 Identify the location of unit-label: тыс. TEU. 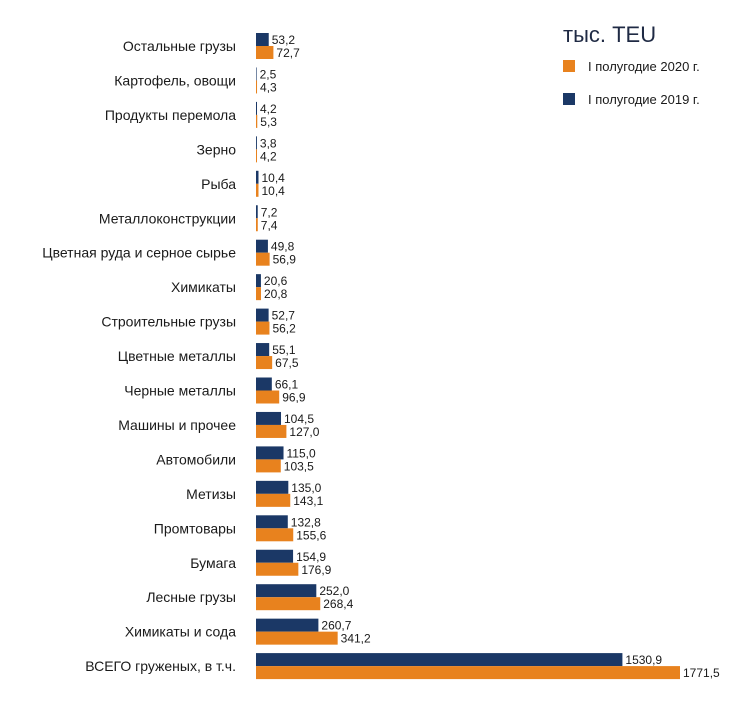
(609, 34).